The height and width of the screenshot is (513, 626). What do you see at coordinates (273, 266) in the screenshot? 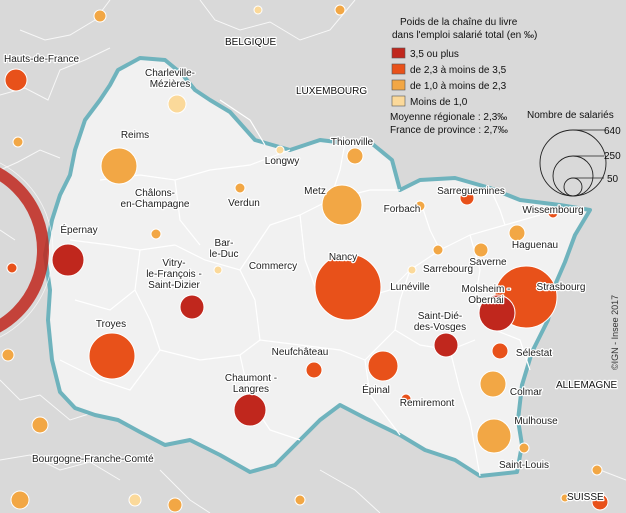
I see `place-label-line: Commercy` at bounding box center [273, 266].